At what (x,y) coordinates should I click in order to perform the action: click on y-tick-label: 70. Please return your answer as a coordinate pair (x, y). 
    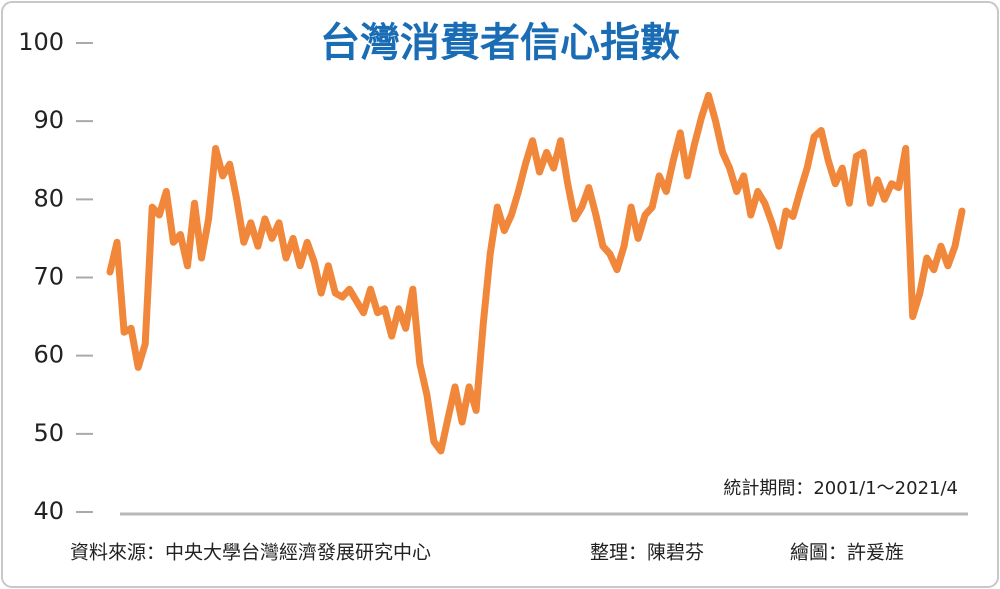
    Looking at the image, I should click on (48, 277).